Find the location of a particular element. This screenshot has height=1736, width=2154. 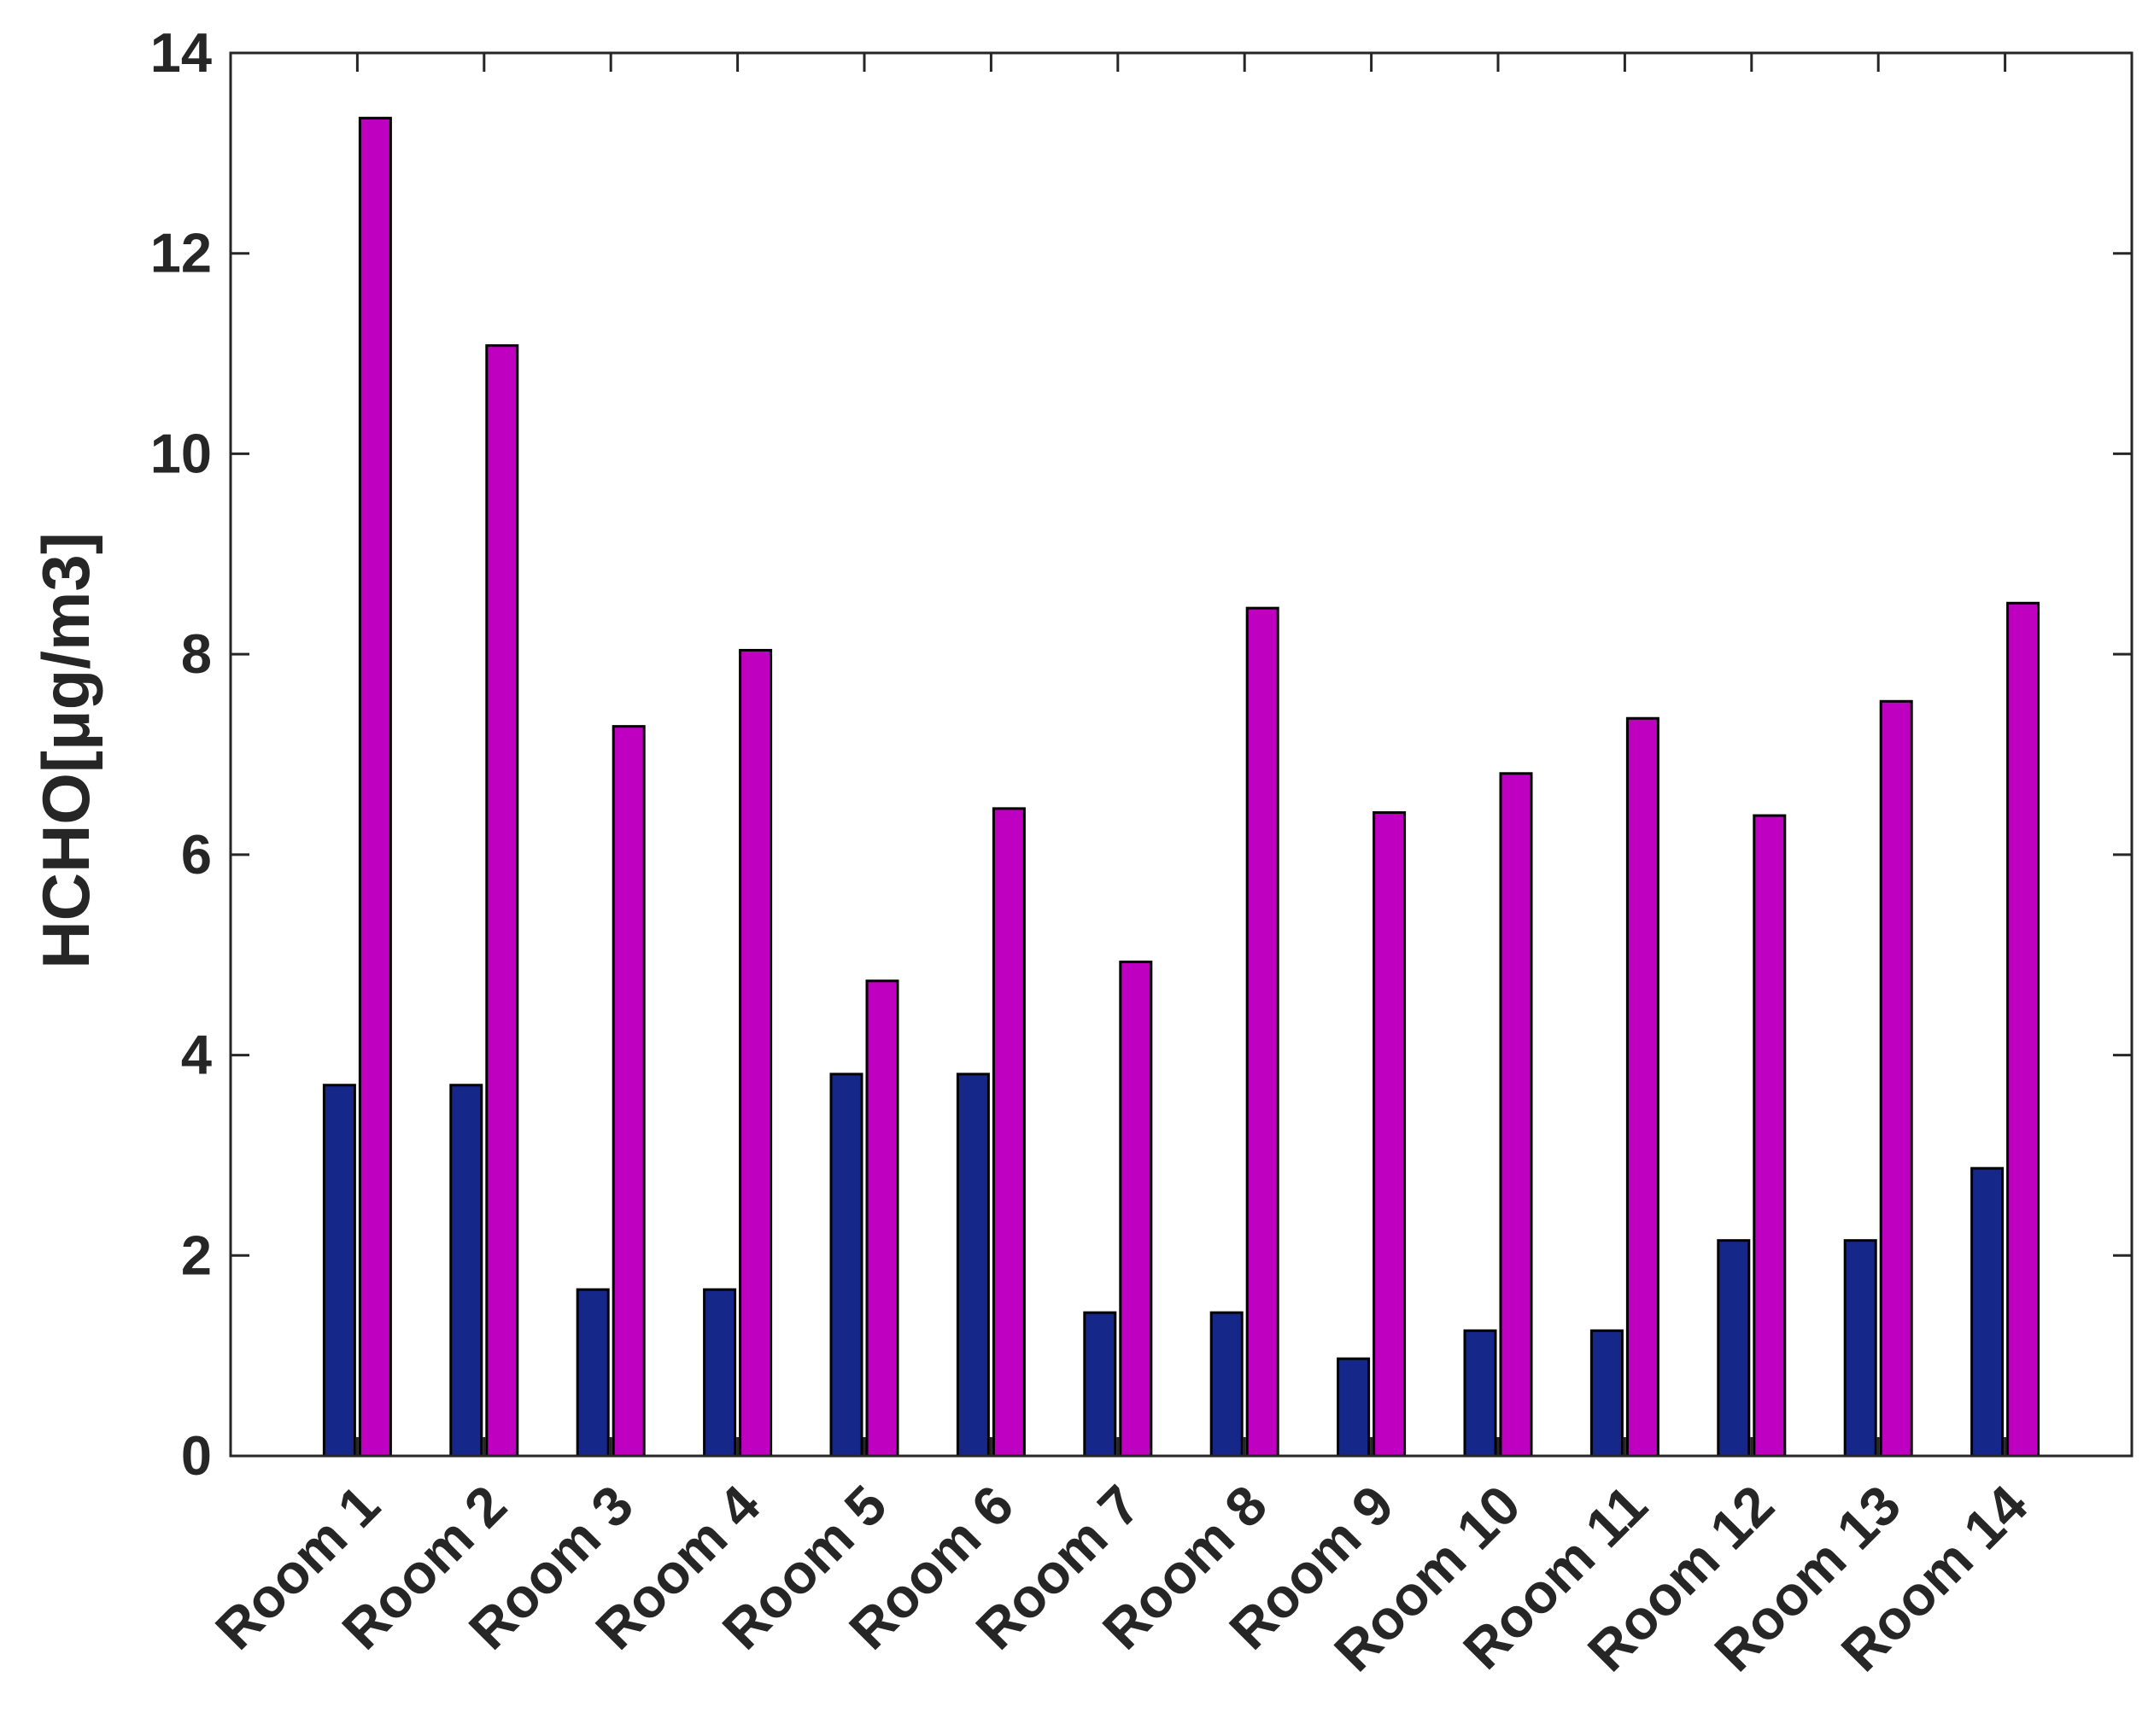

y-tick-label: 12 is located at coordinates (181, 253).